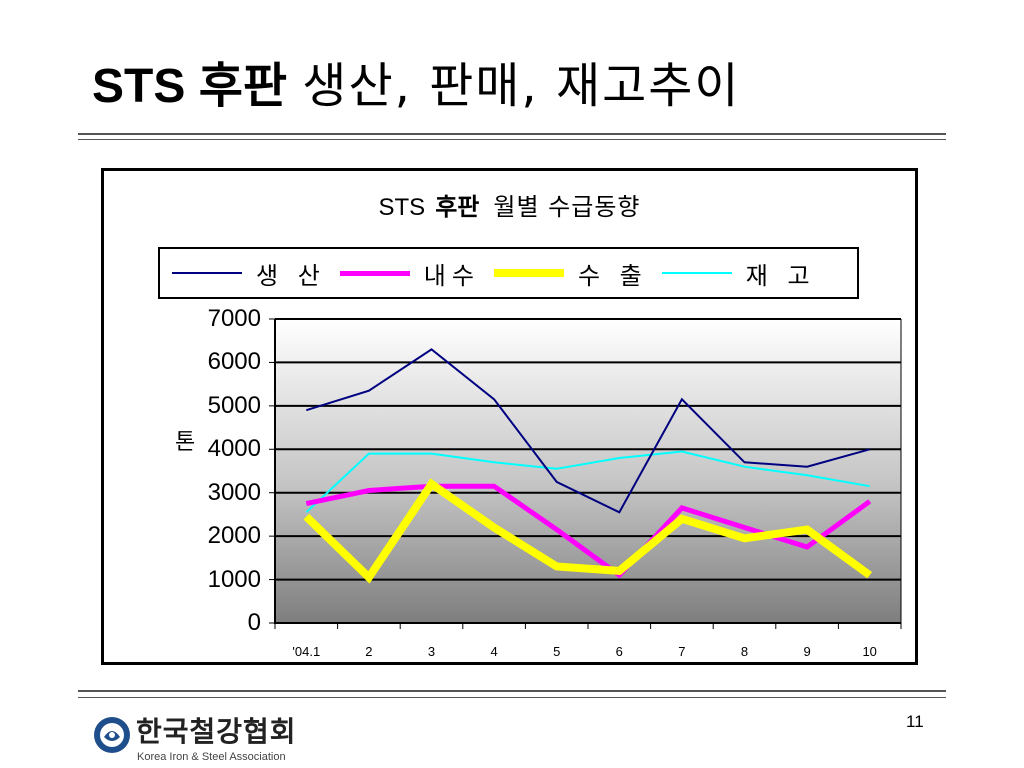 Image resolution: width=1024 pixels, height=768 pixels. Describe the element at coordinates (451, 275) in the screenshot. I see `legend-label-domestic: 내수` at that location.